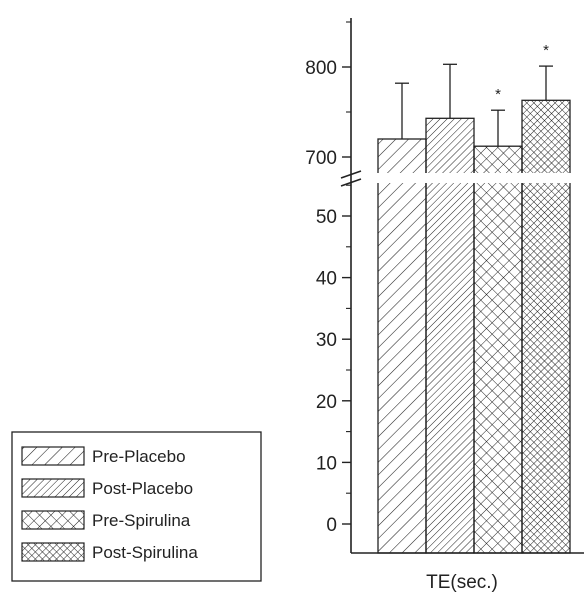  I want to click on bar-post-placebo, so click(450, 335).